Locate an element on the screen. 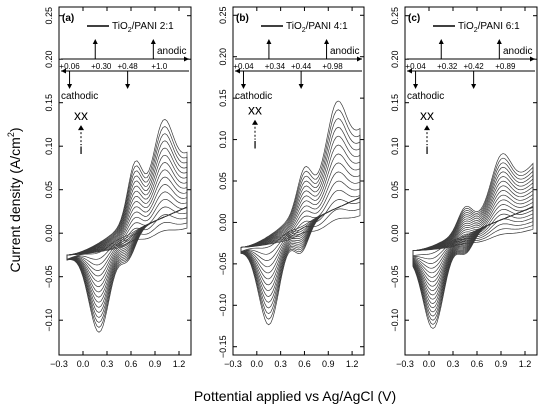  peak-potential-label: +0.32 is located at coordinates (447, 66).